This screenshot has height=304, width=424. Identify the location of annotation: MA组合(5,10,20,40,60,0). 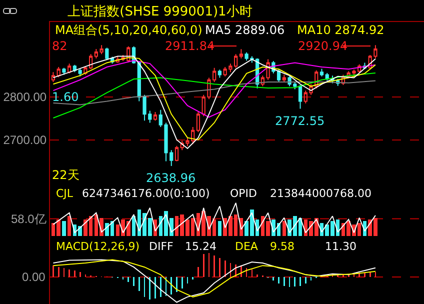
(128, 30).